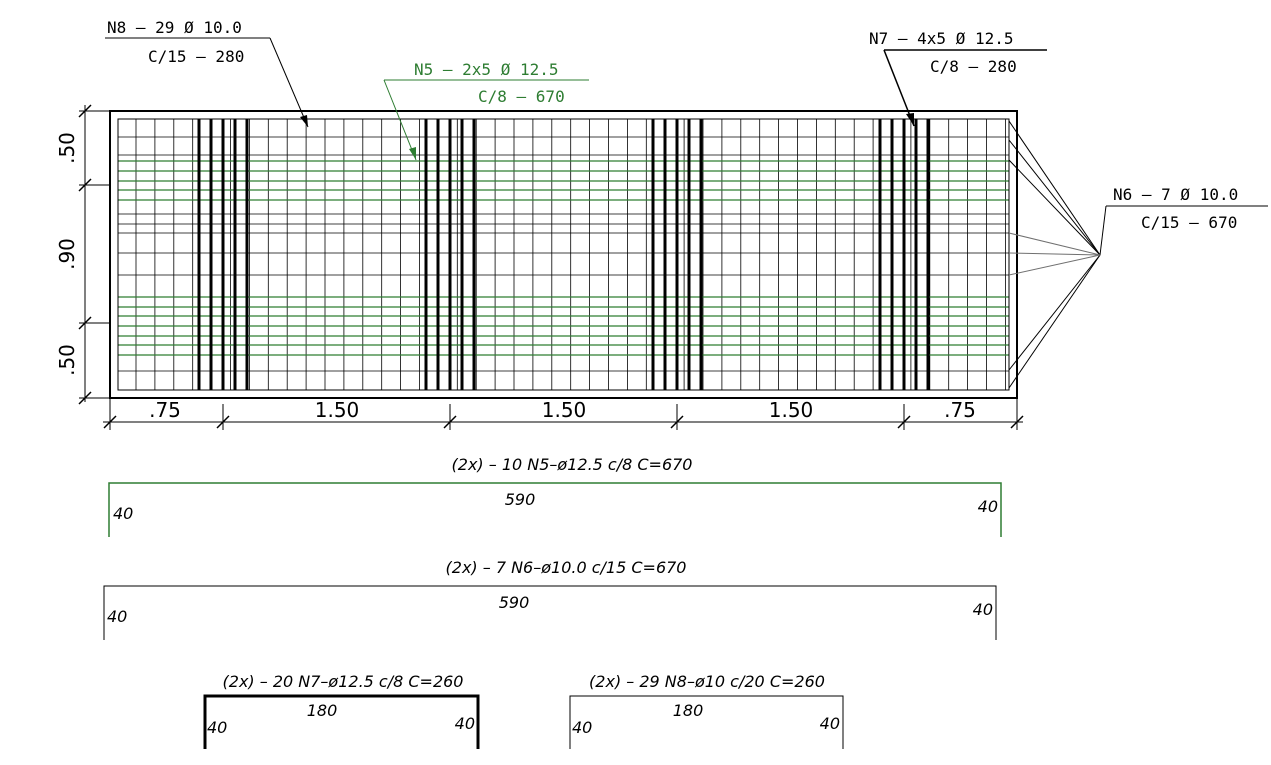  What do you see at coordinates (174, 27) in the screenshot?
I see `callout-n8-line1: N8 – 29 Ø 10.0` at bounding box center [174, 27].